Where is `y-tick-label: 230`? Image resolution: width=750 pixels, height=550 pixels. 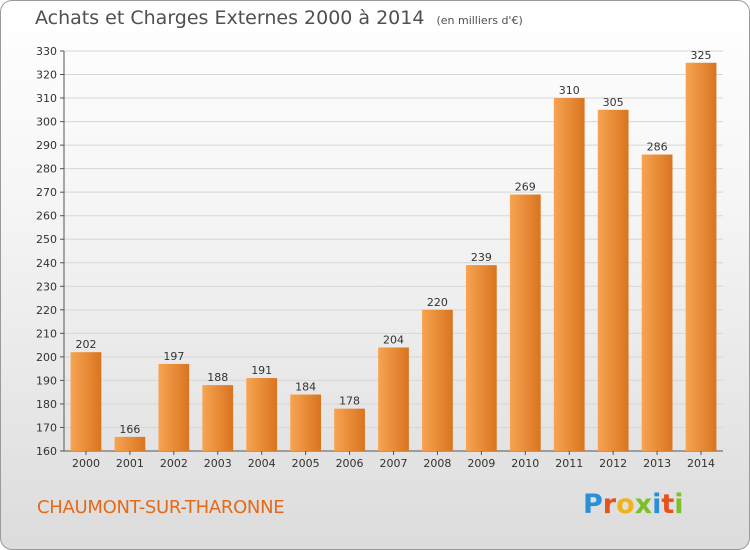 y-tick-label: 230 is located at coordinates (46, 286).